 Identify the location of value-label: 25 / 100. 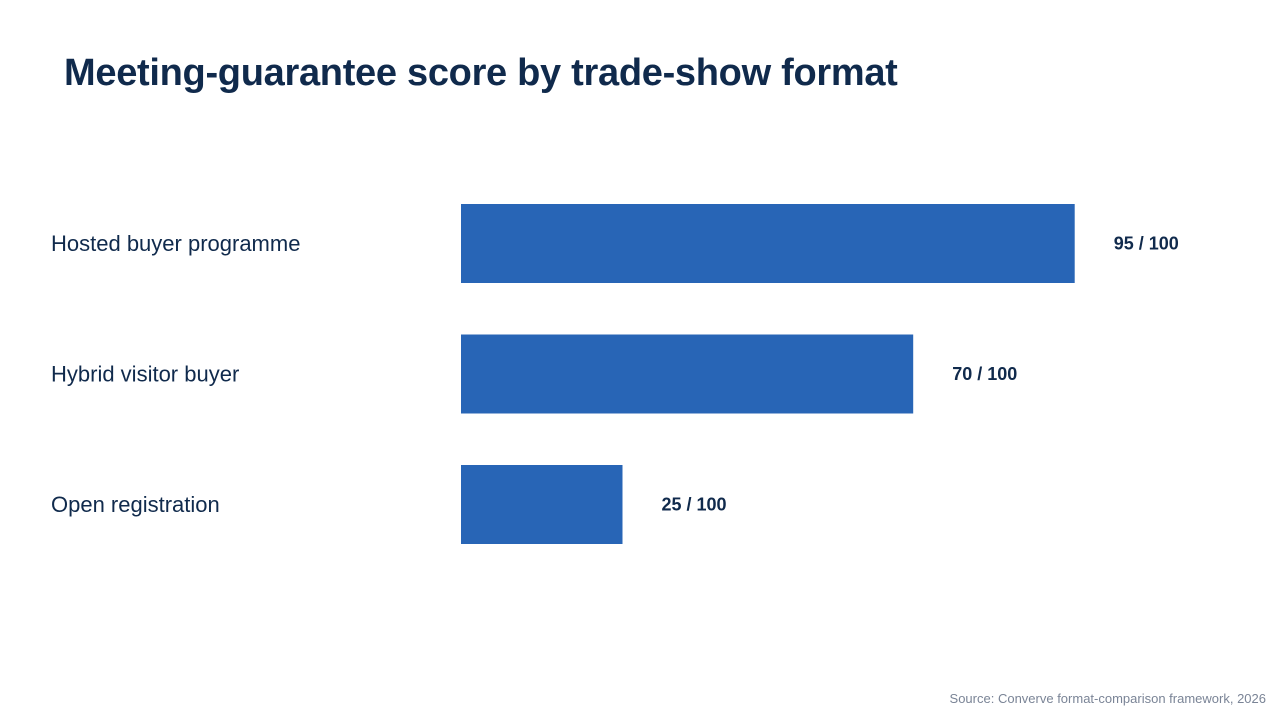
(694, 505).